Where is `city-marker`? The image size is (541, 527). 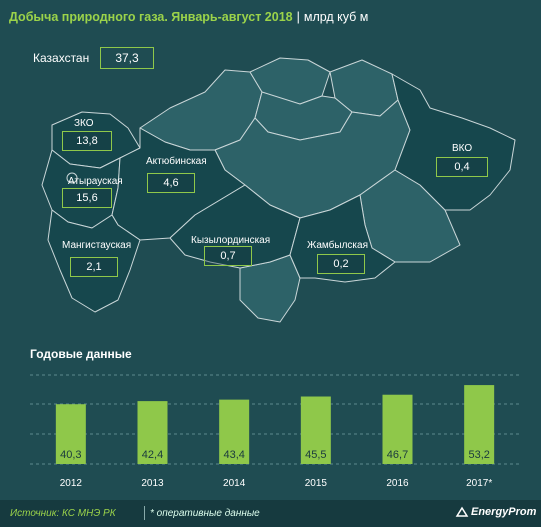 city-marker is located at coordinates (72, 178).